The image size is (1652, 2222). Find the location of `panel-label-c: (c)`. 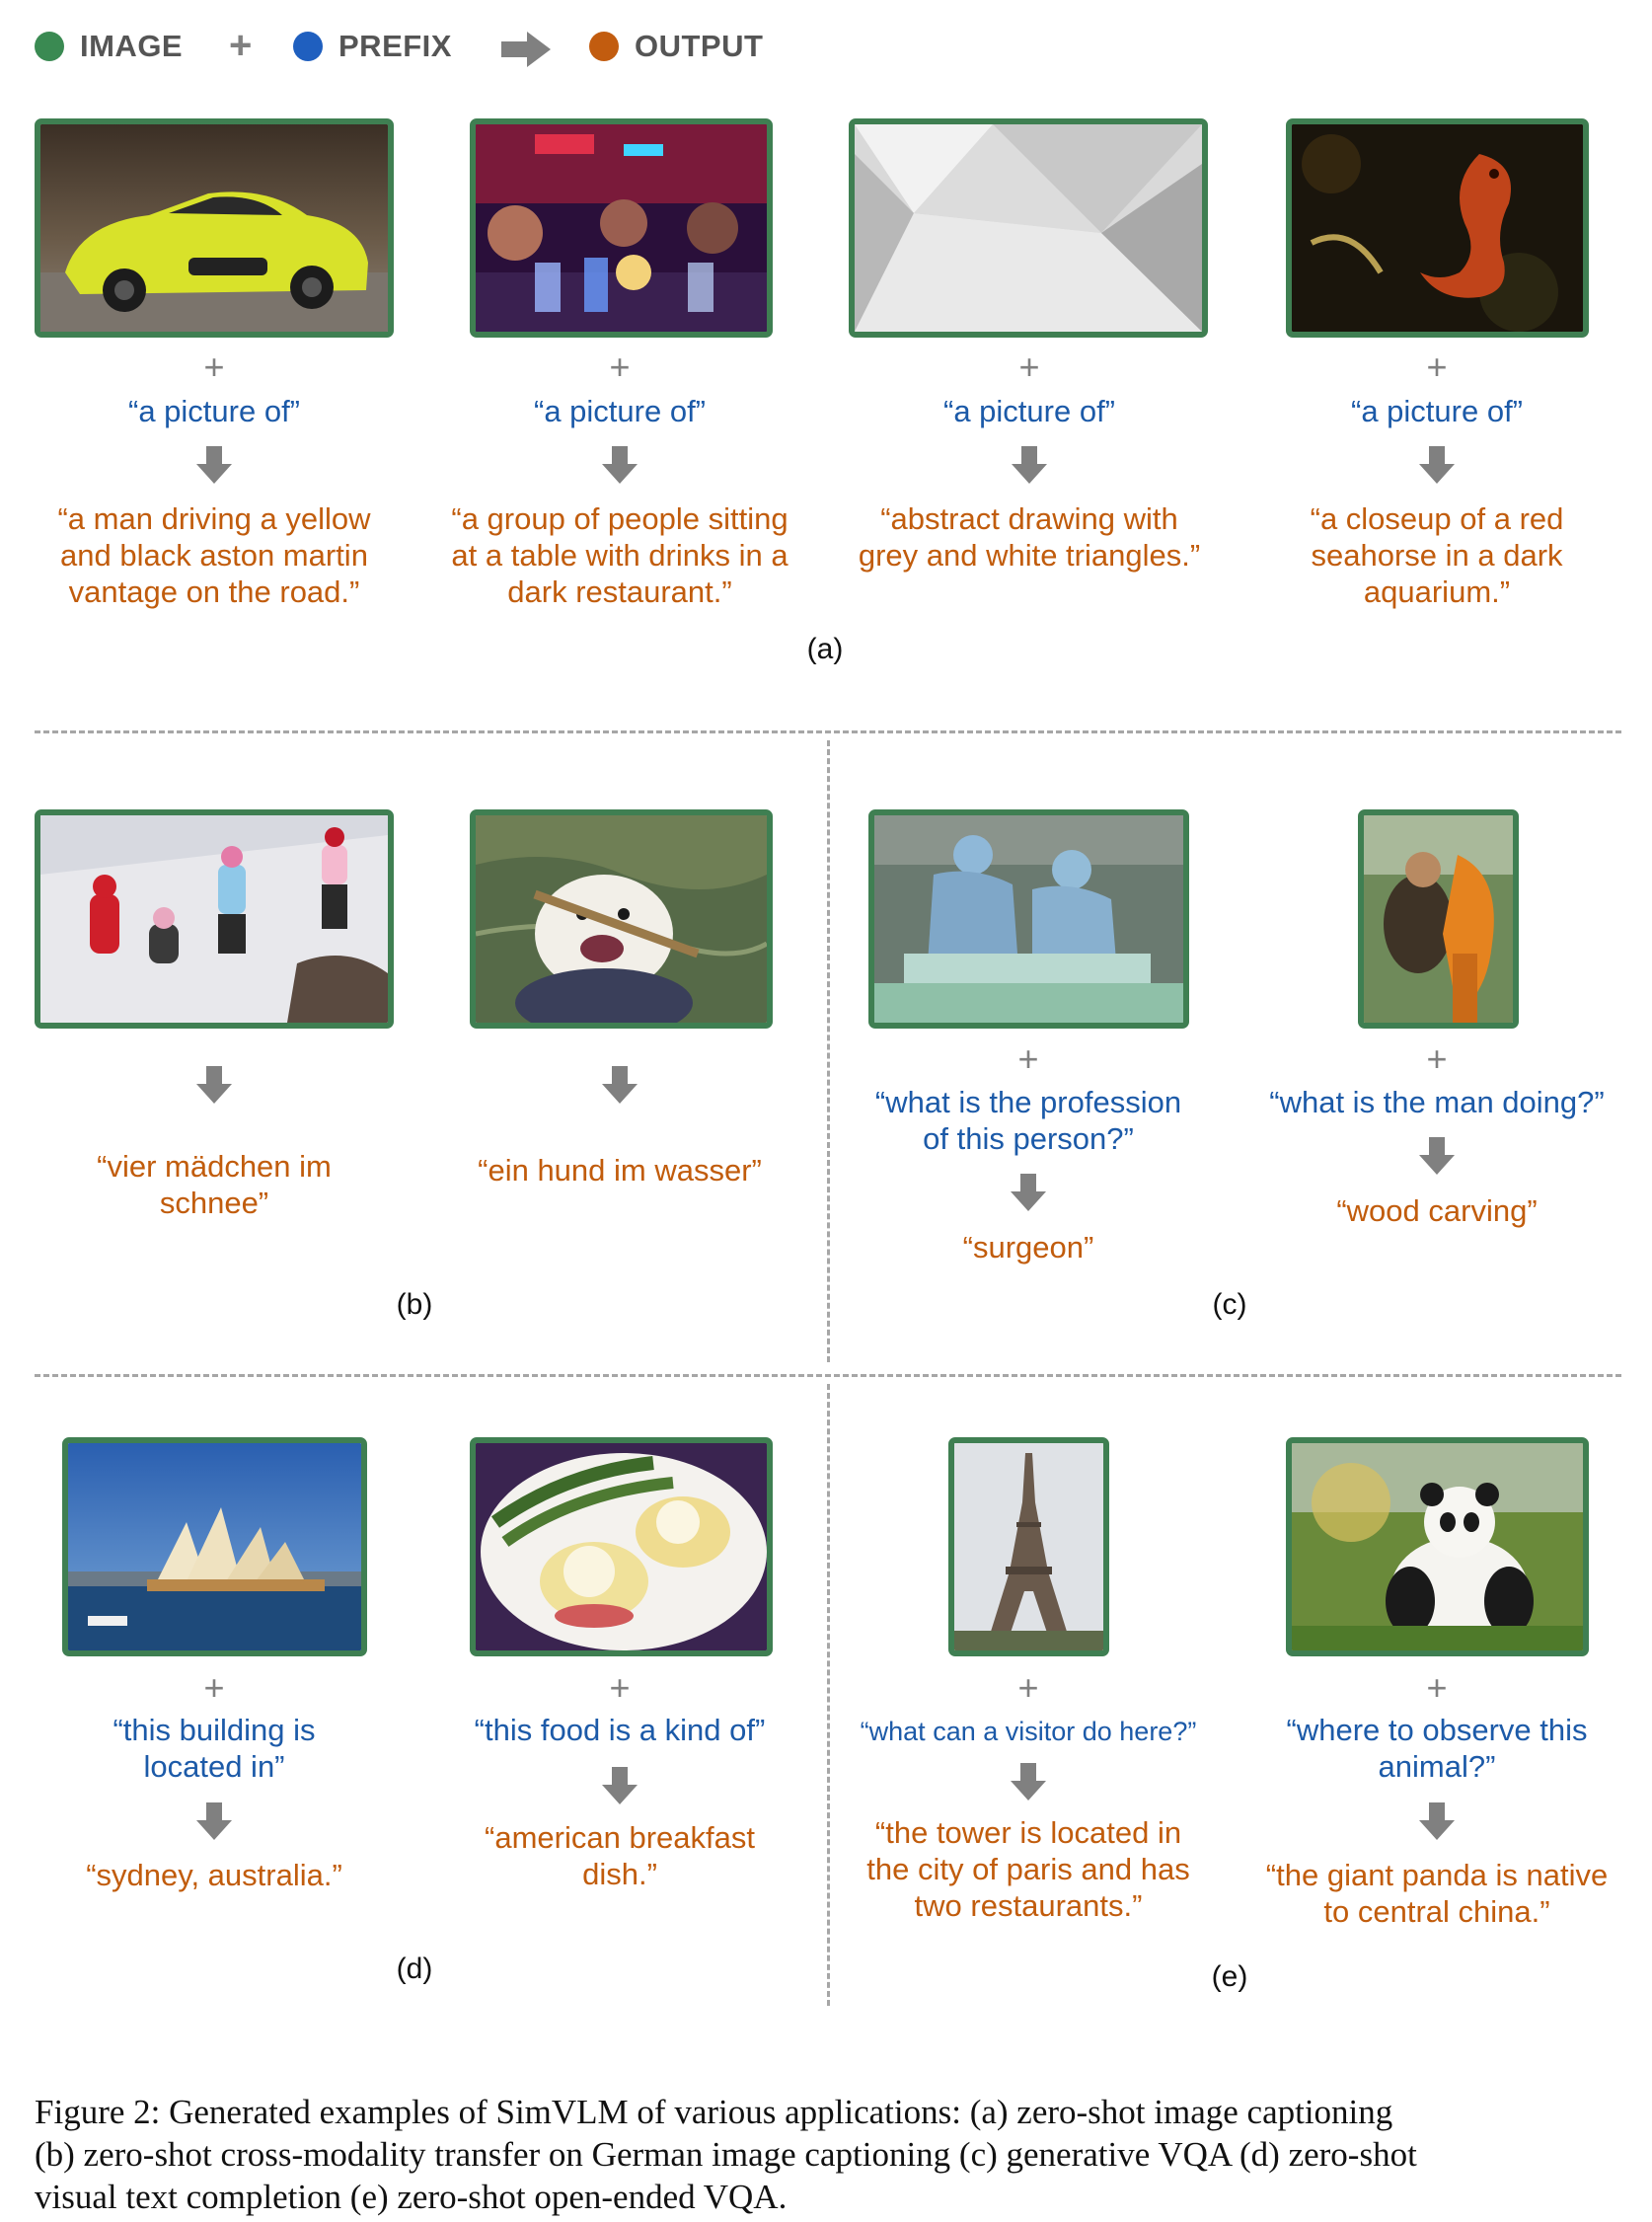

panel-label-c: (c) is located at coordinates (1229, 1304).